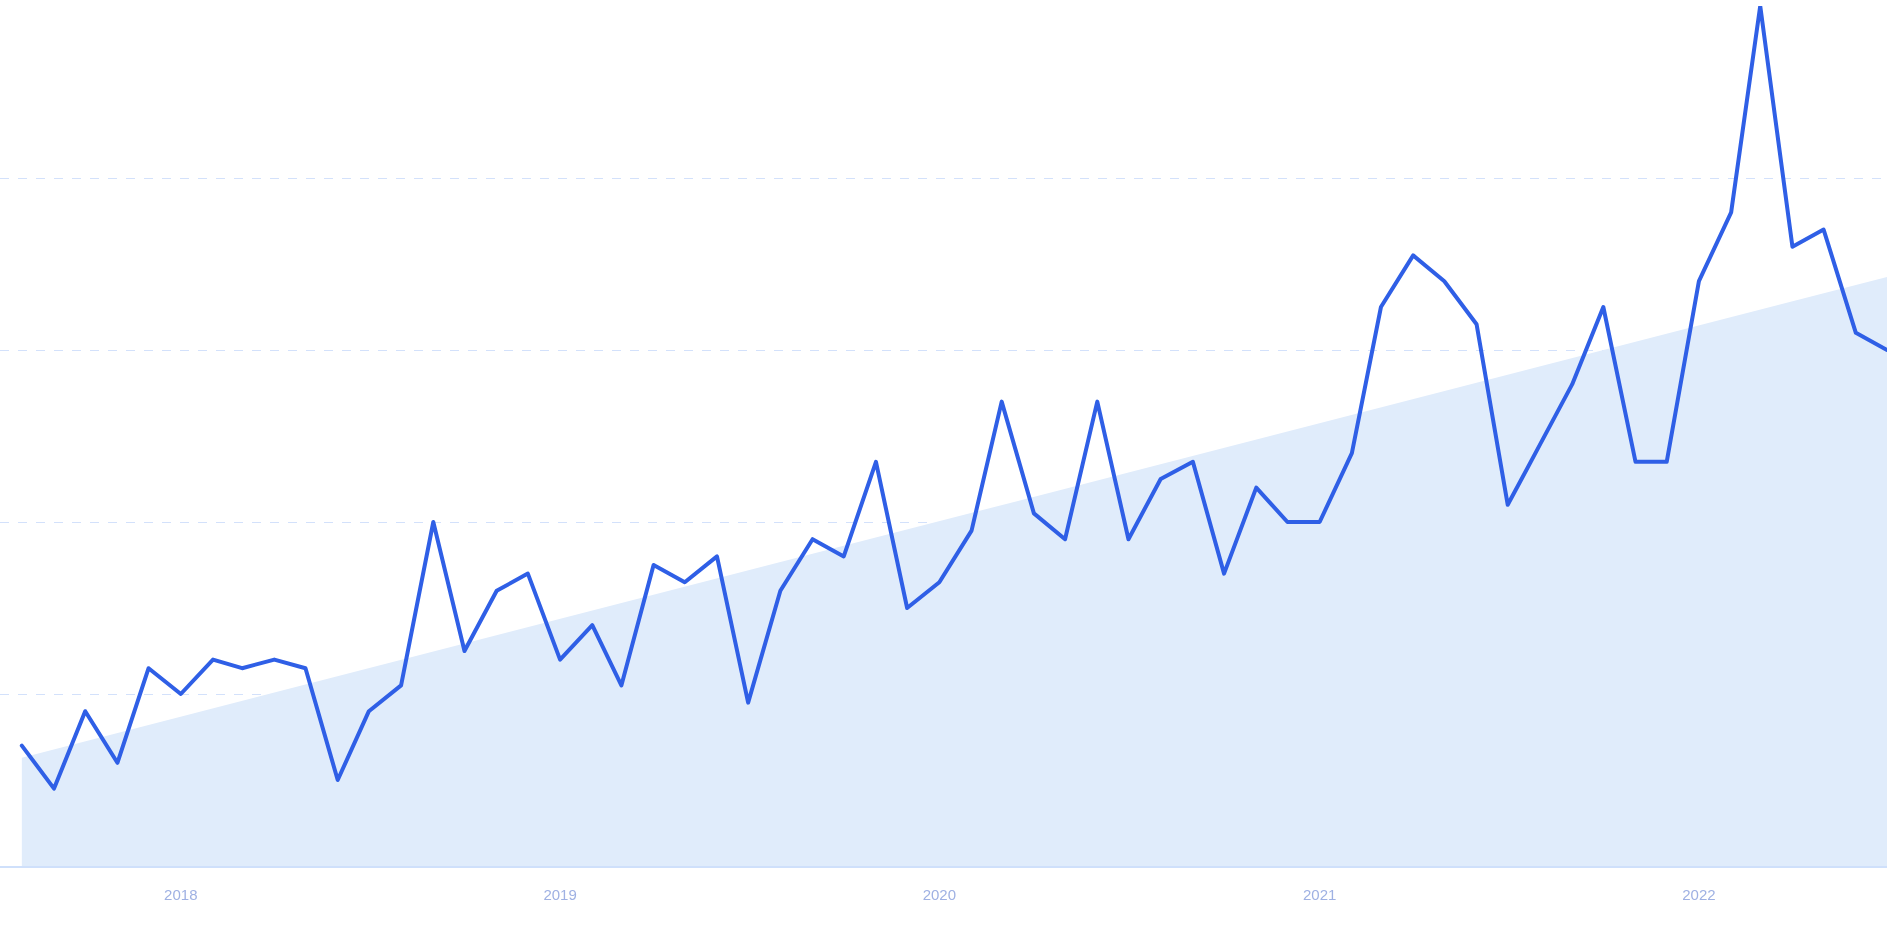 The height and width of the screenshot is (943, 1887). Describe the element at coordinates (560, 894) in the screenshot. I see `x-tick-label: 2019` at that location.